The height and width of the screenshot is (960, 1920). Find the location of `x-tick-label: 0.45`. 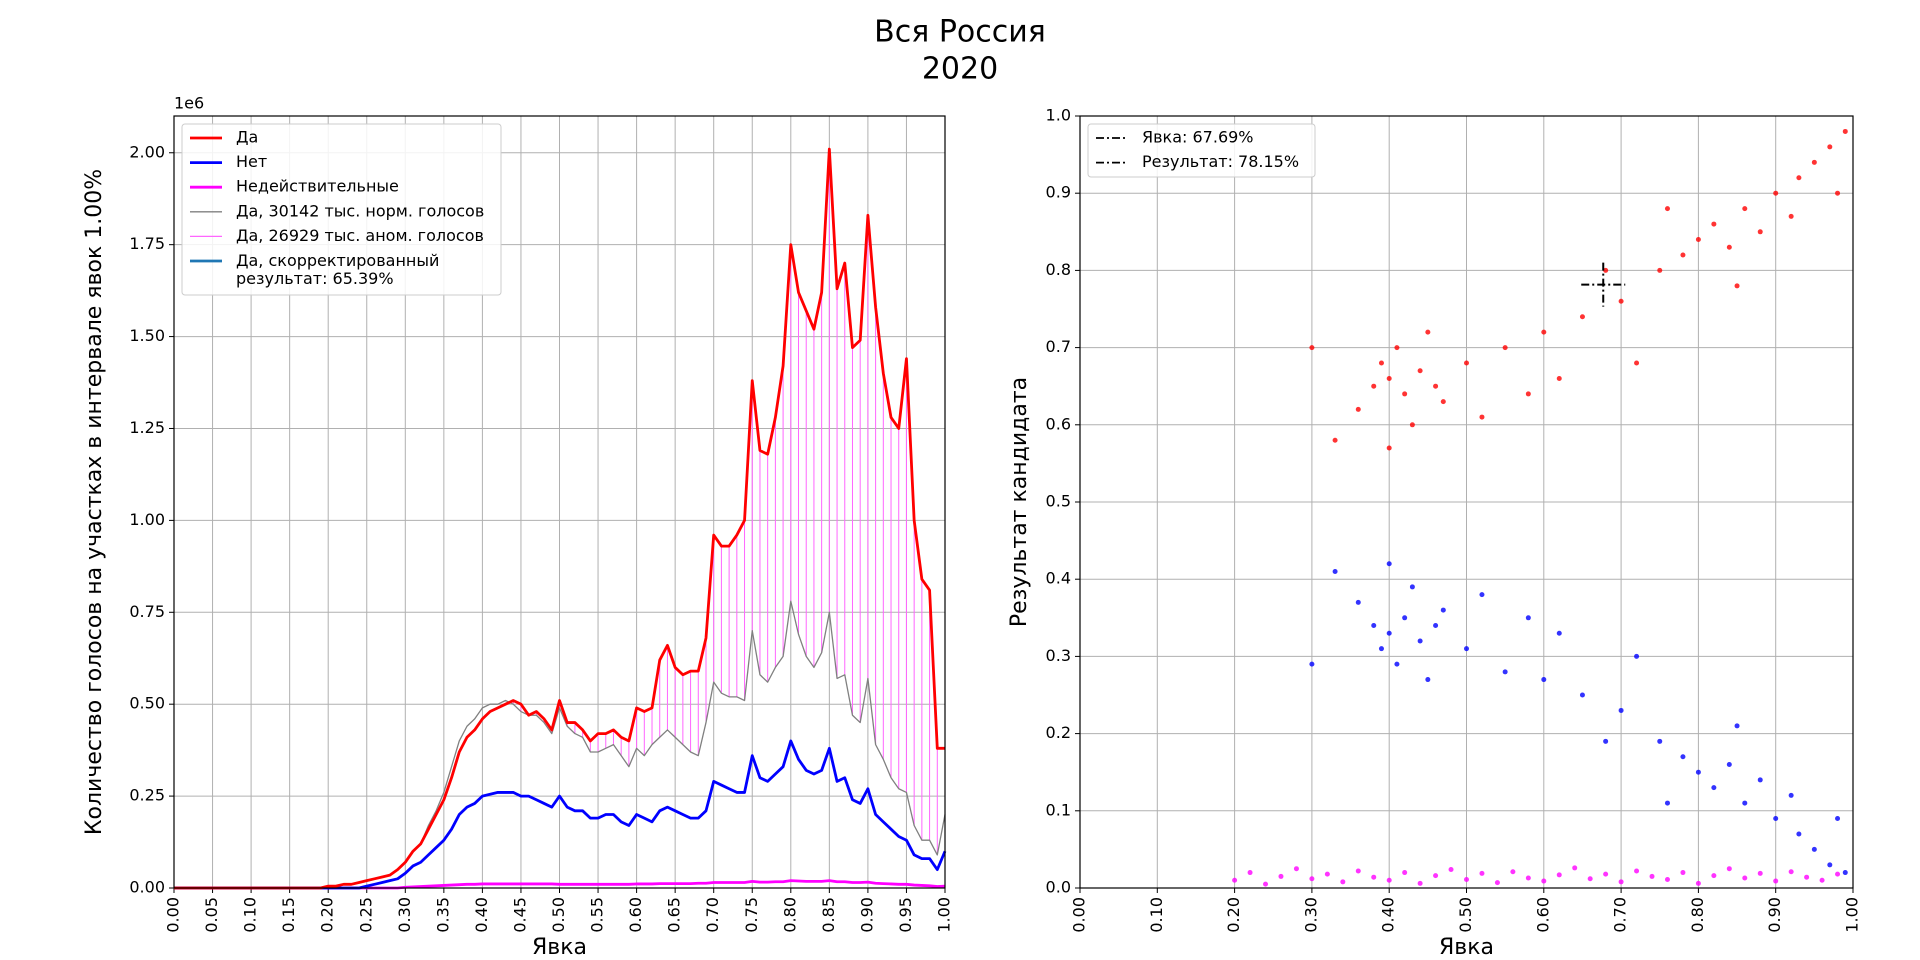

x-tick-label: 0.45 is located at coordinates (519, 915).